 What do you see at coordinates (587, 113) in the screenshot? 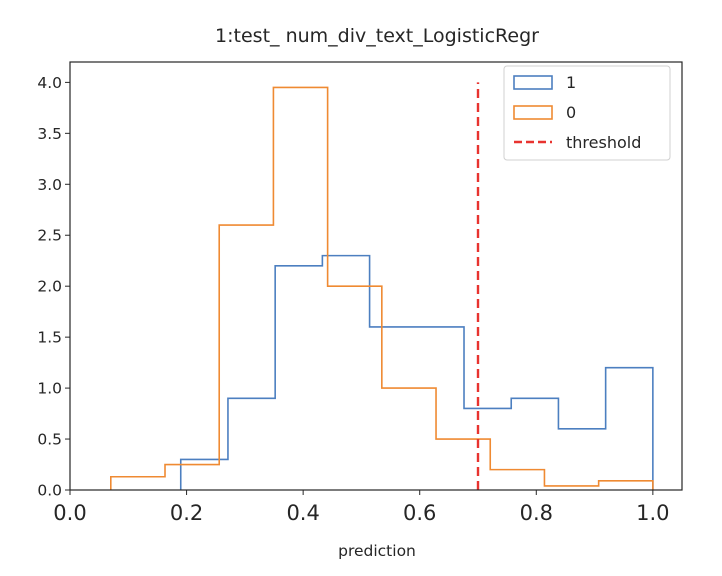
I see `legend: 1 0 threshold` at bounding box center [587, 113].